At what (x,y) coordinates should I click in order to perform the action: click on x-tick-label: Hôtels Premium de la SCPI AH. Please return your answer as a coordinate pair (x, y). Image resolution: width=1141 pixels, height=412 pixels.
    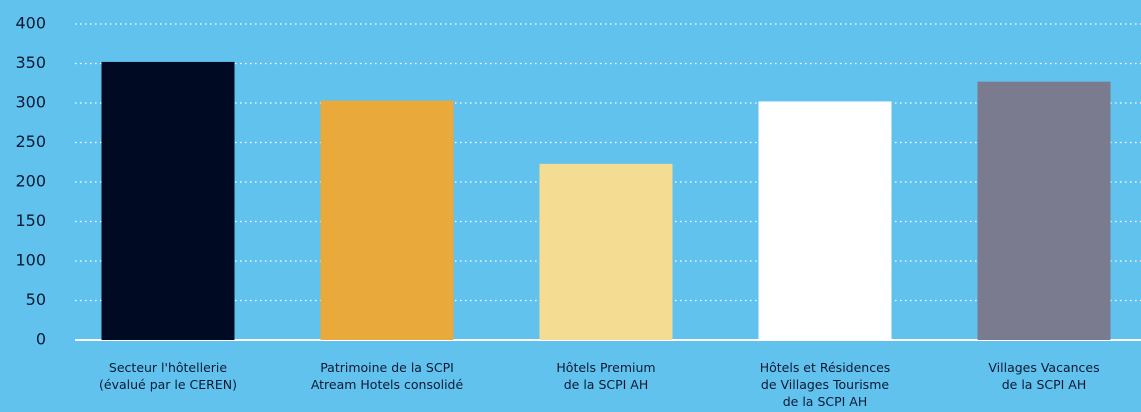
    Looking at the image, I should click on (605, 376).